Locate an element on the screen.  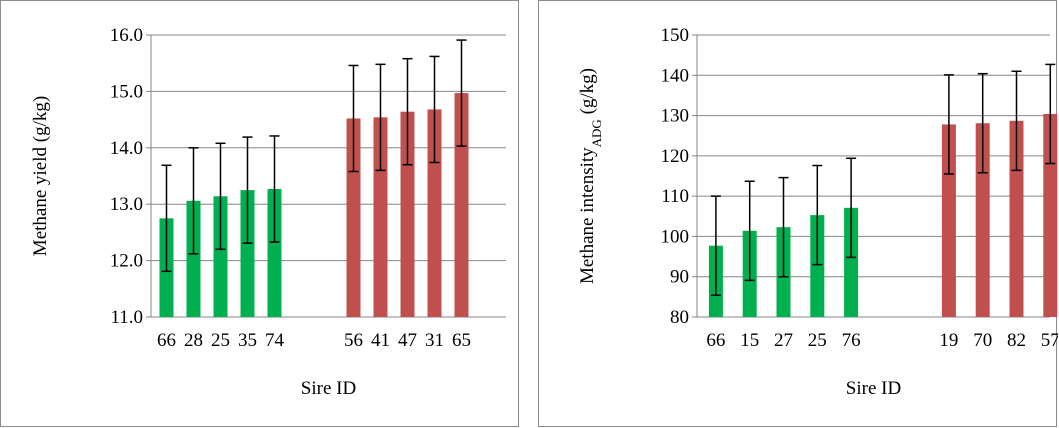
x-tick-label: 76 is located at coordinates (851, 340).